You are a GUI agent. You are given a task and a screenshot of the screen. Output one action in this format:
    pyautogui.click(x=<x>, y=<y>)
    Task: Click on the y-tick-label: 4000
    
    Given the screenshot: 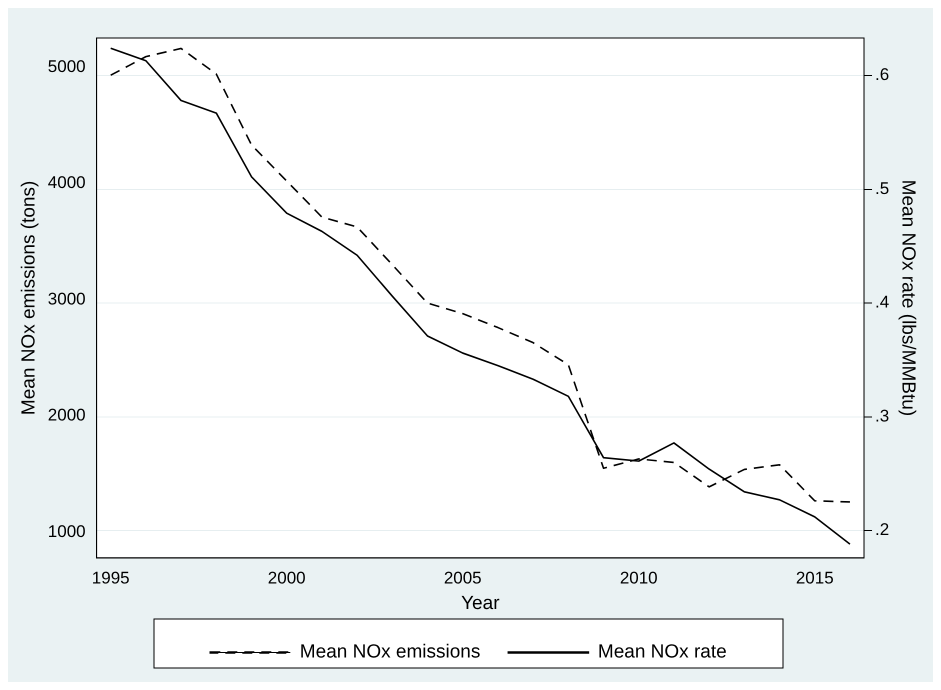 What is the action you would take?
    pyautogui.click(x=67, y=182)
    